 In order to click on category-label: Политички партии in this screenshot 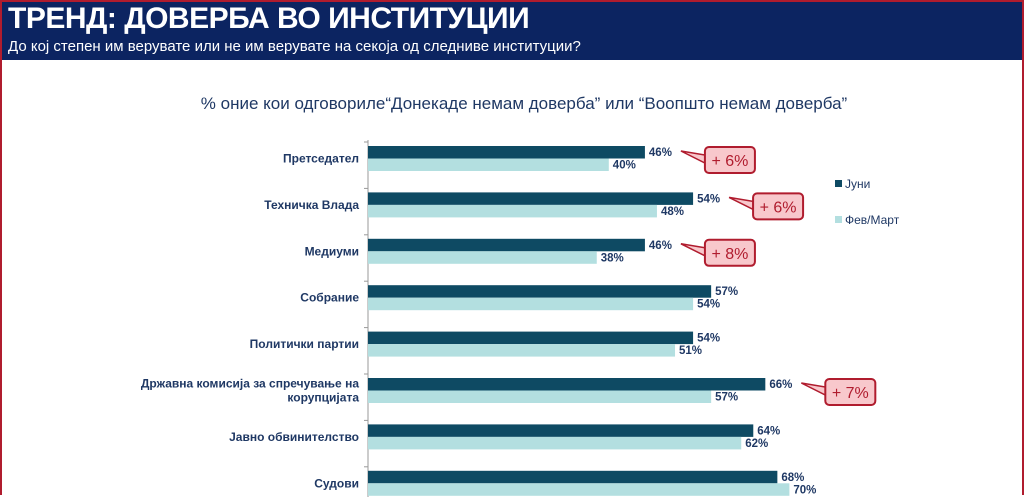, I will do `click(304, 344)`.